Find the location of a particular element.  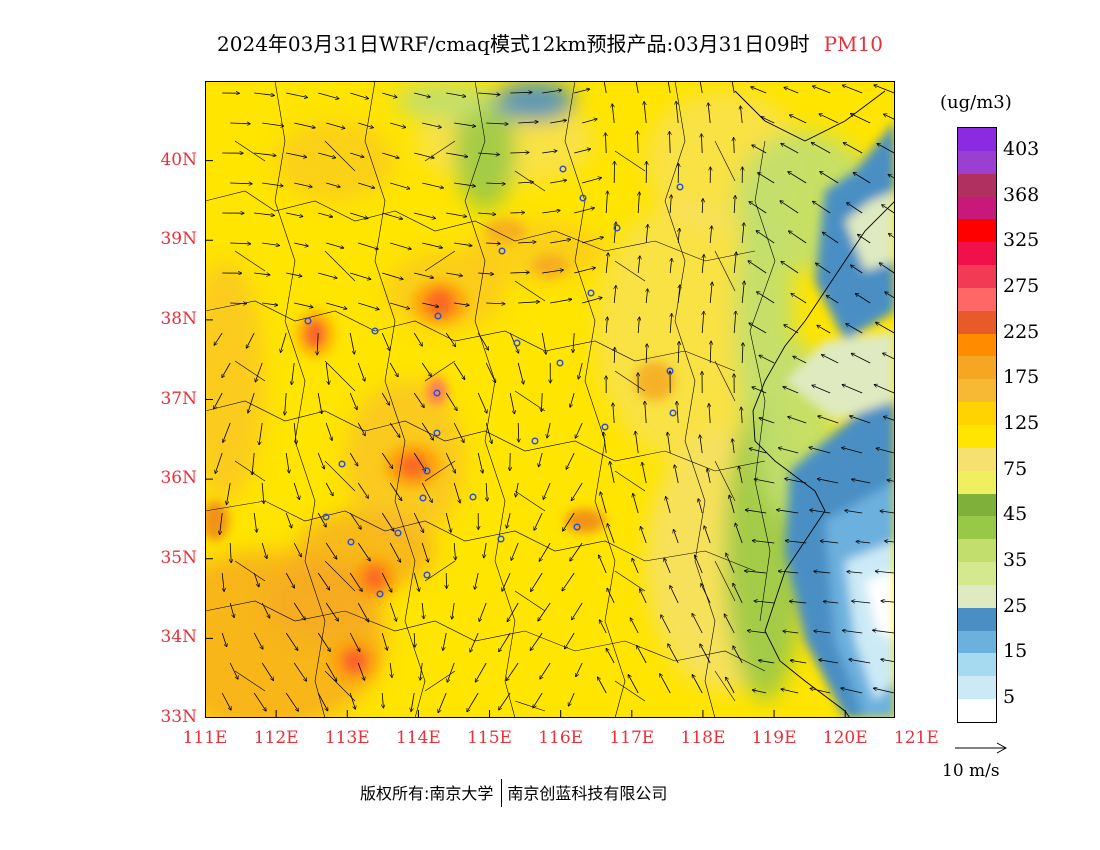

lat-label: 36N is located at coordinates (178, 478).